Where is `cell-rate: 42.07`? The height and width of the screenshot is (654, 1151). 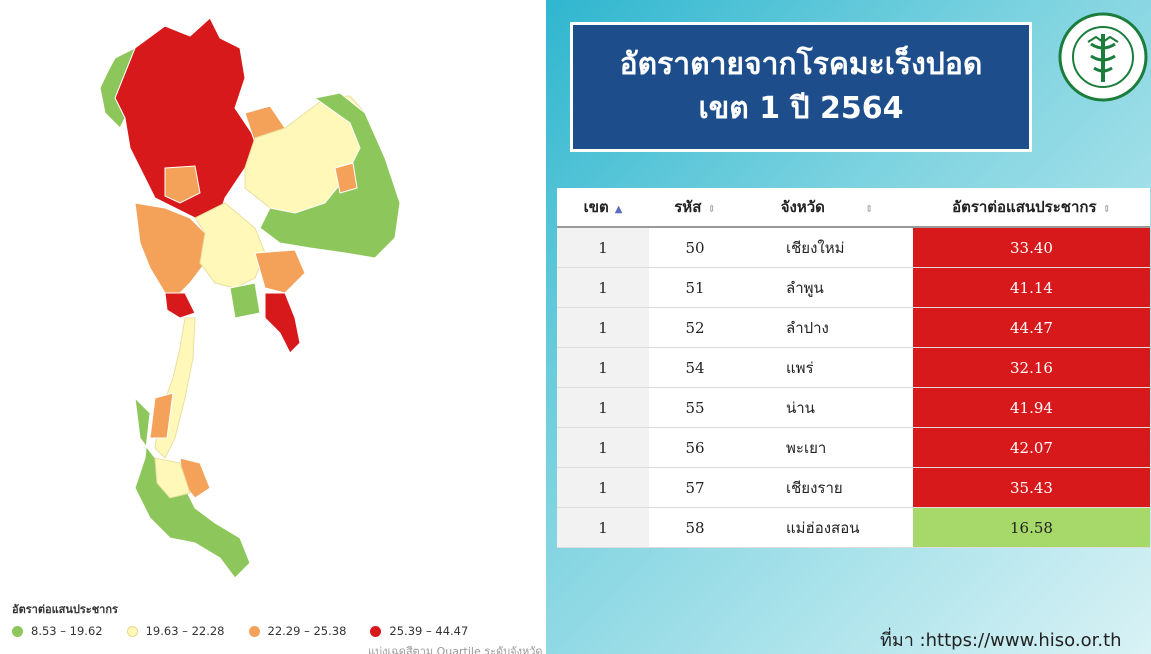
cell-rate: 42.07 is located at coordinates (1031, 447).